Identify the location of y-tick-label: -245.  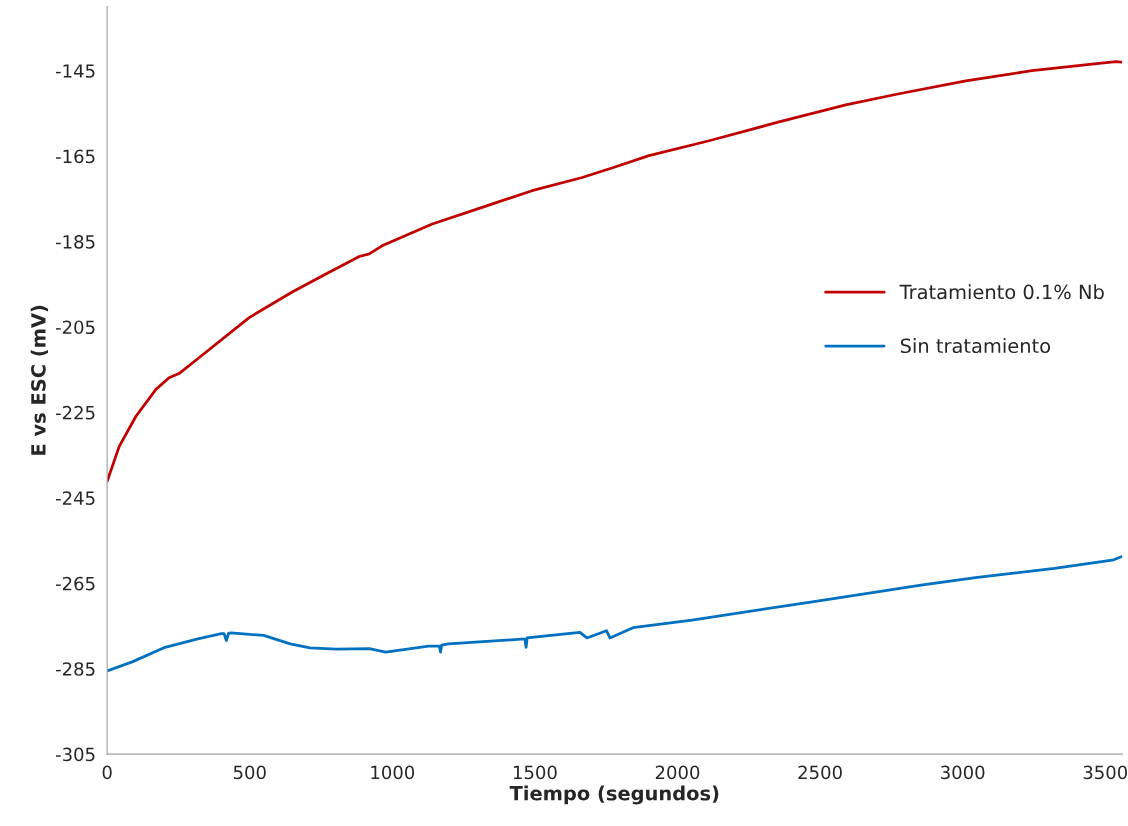
(75, 498).